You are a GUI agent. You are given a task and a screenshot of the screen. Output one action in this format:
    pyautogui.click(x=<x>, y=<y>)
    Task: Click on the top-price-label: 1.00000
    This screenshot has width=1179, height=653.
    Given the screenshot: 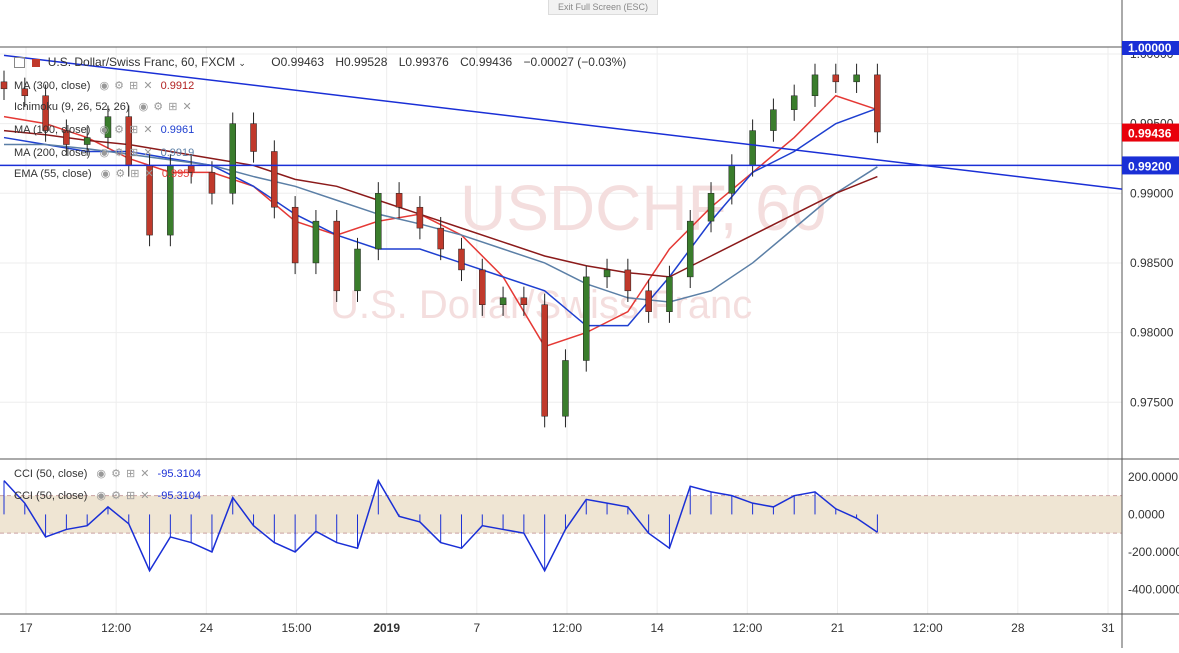 What is the action you would take?
    pyautogui.click(x=1150, y=48)
    